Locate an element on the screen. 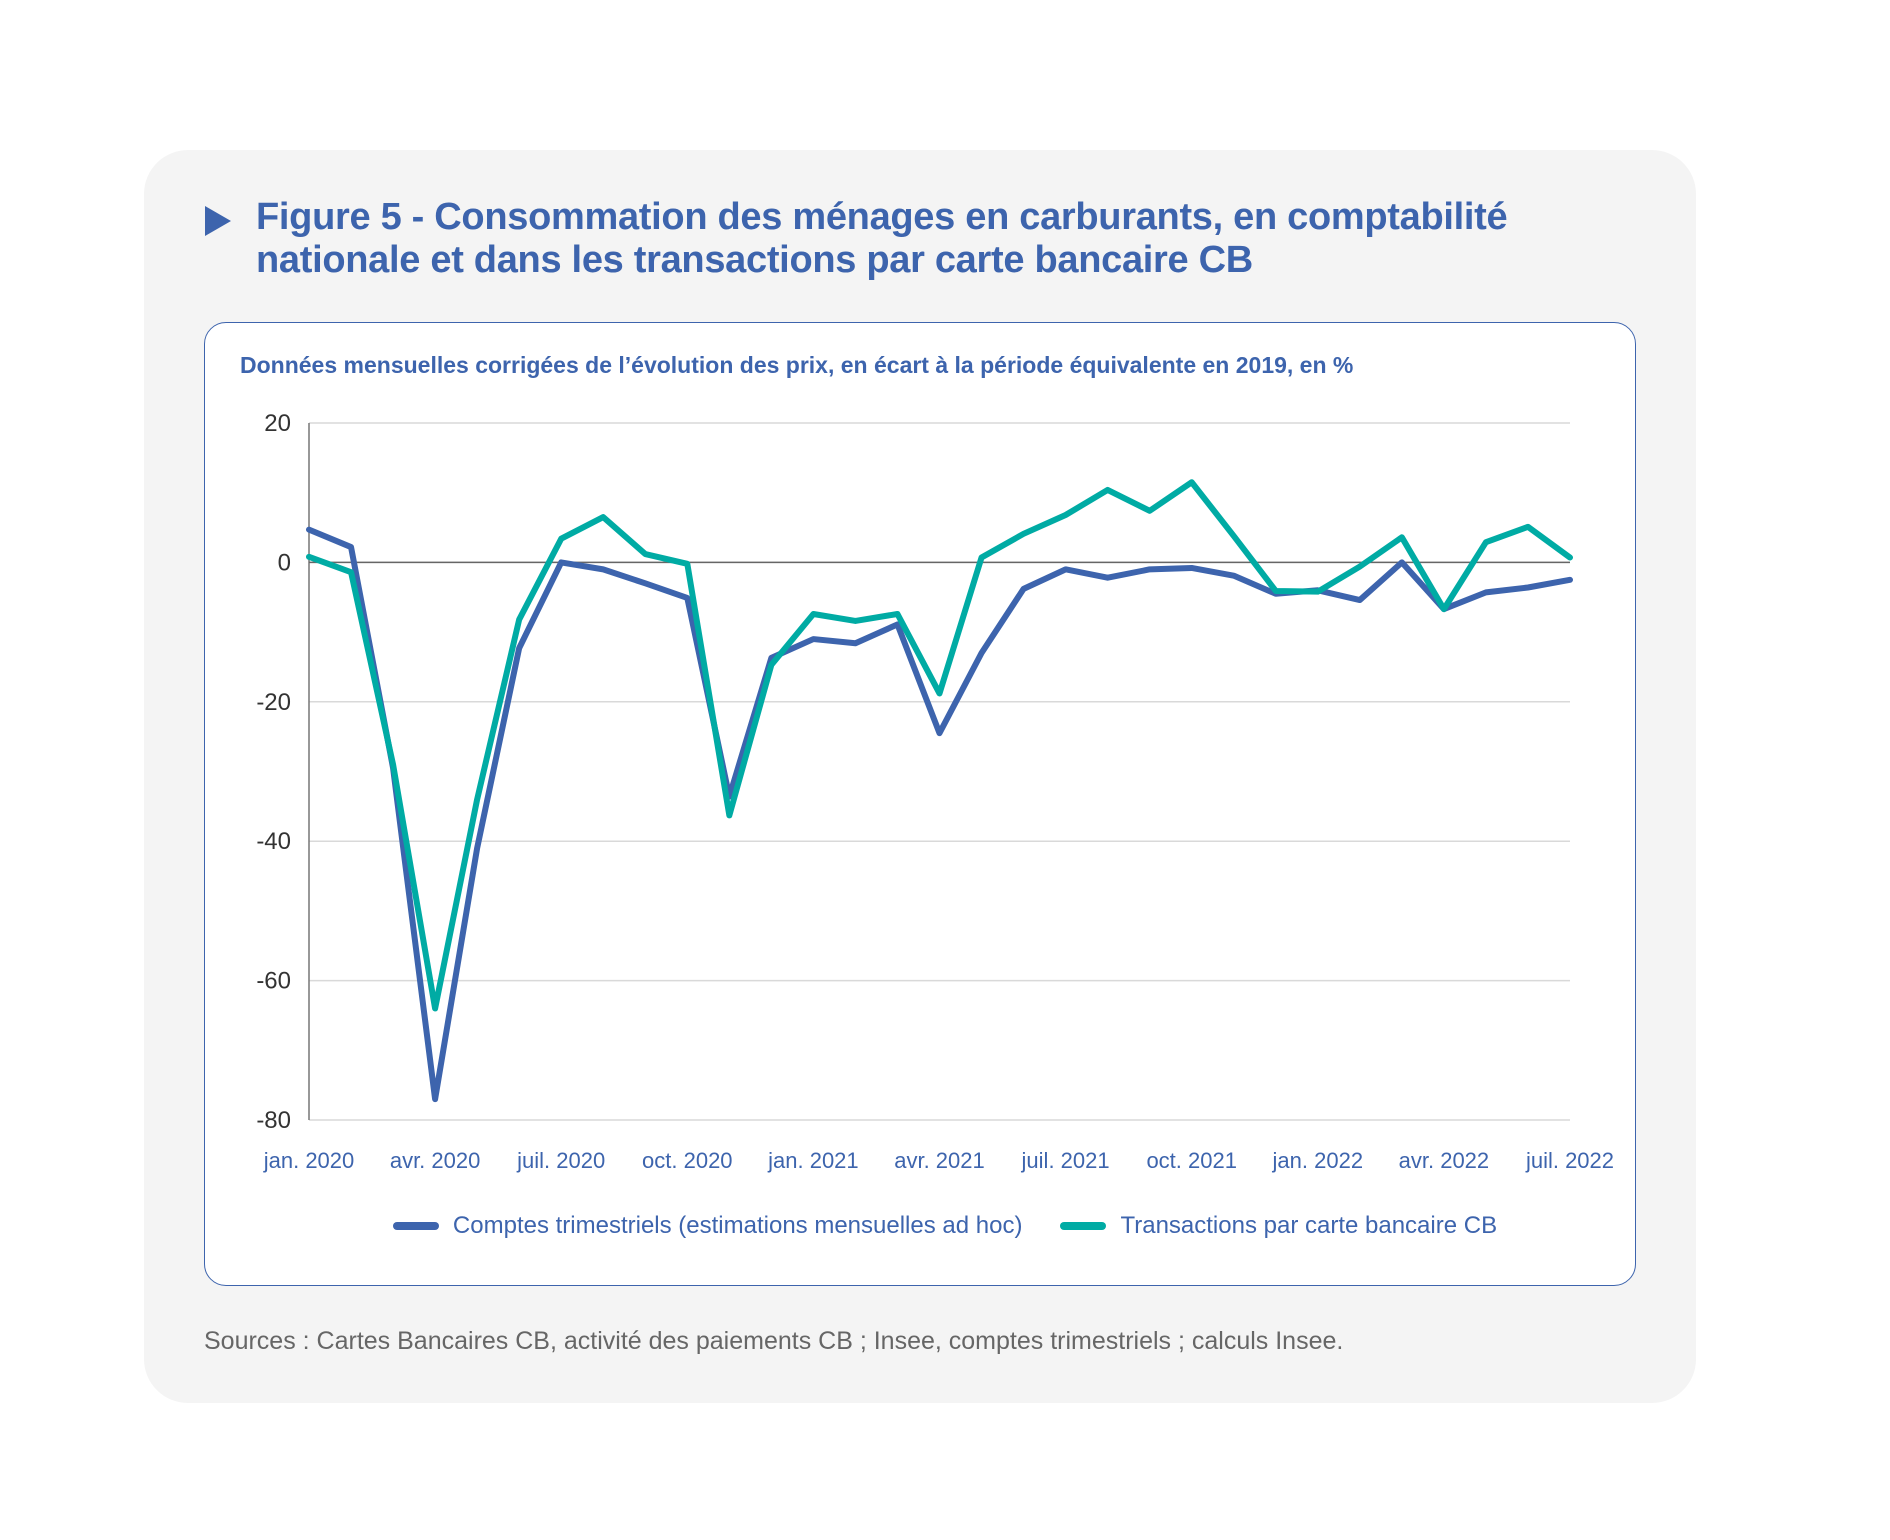 The width and height of the screenshot is (1890, 1540). y-tick-label: -40 is located at coordinates (273, 841).